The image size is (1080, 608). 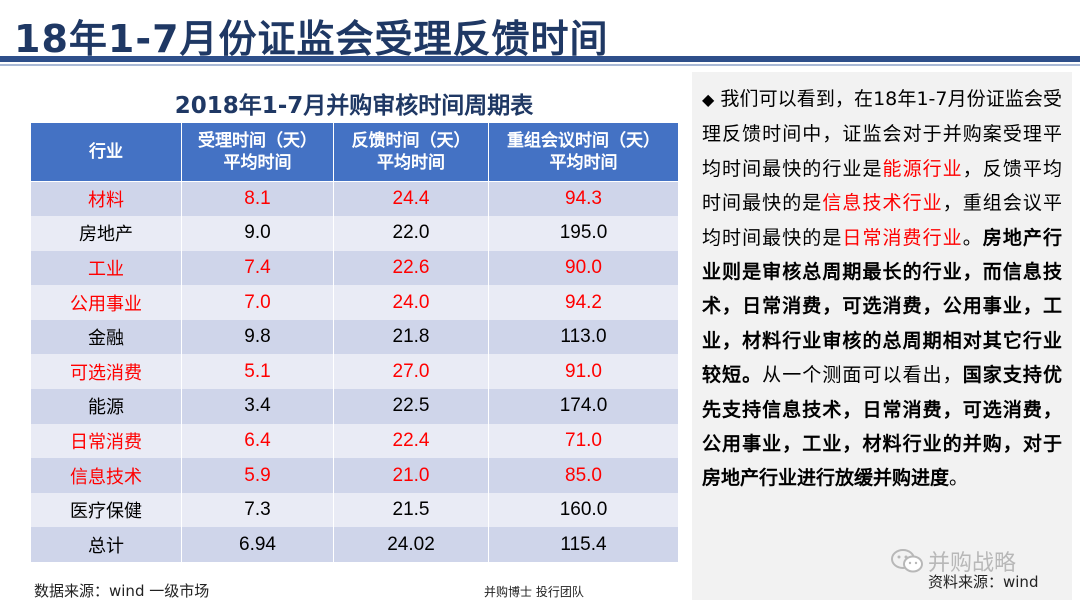 What do you see at coordinates (257, 233) in the screenshot?
I see `cell-accept-time: 9.0` at bounding box center [257, 233].